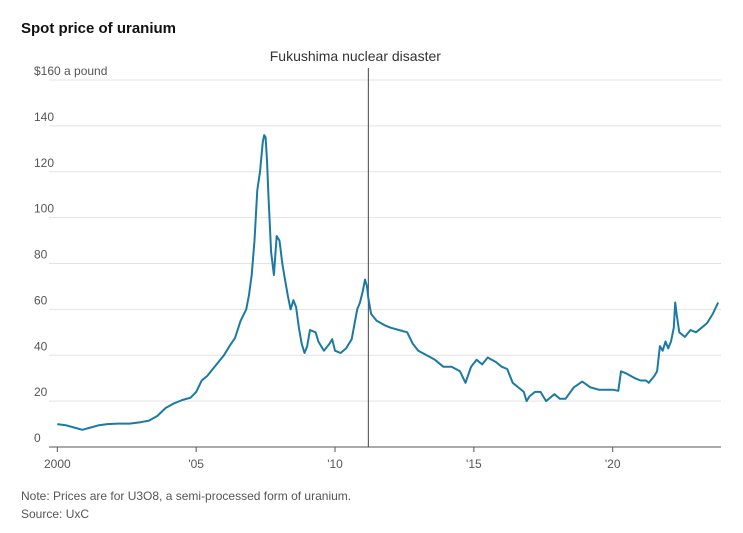 The image size is (743, 533). What do you see at coordinates (613, 464) in the screenshot?
I see `x-tick-label: '20` at bounding box center [613, 464].